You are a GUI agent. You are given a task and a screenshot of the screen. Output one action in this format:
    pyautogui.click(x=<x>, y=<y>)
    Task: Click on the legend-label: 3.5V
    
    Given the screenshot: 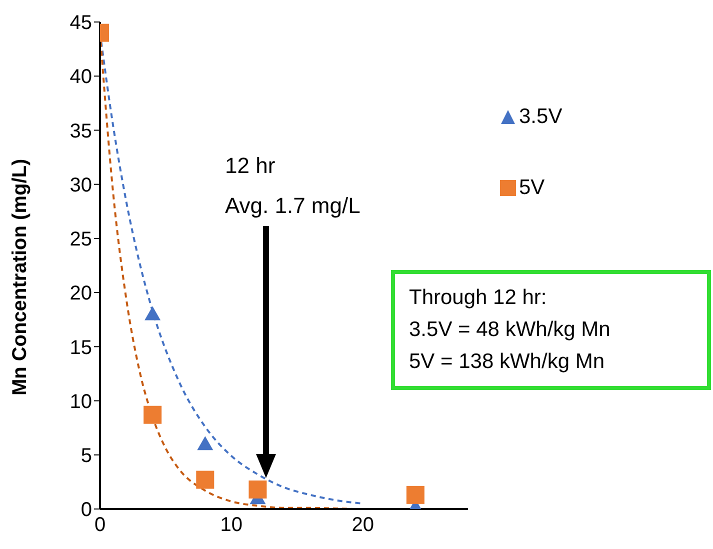 What is the action you would take?
    pyautogui.click(x=540, y=117)
    